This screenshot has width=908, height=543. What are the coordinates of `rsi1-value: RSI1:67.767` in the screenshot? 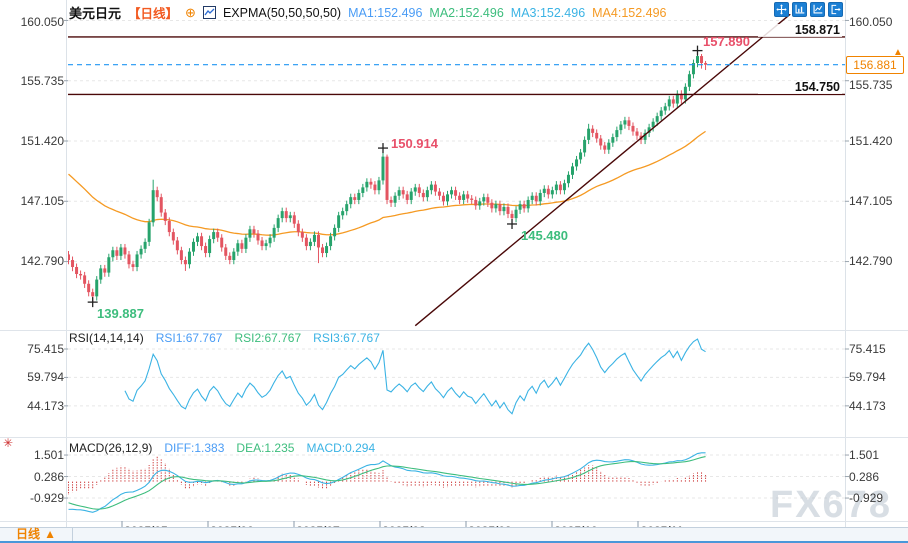 It's located at (189, 338).